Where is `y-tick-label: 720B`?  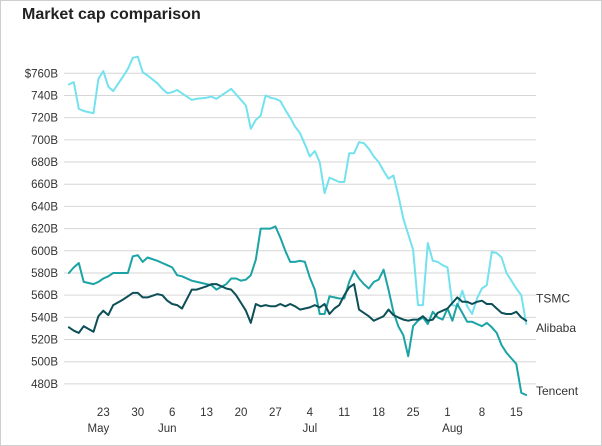 y-tick-label: 720B is located at coordinates (44, 119).